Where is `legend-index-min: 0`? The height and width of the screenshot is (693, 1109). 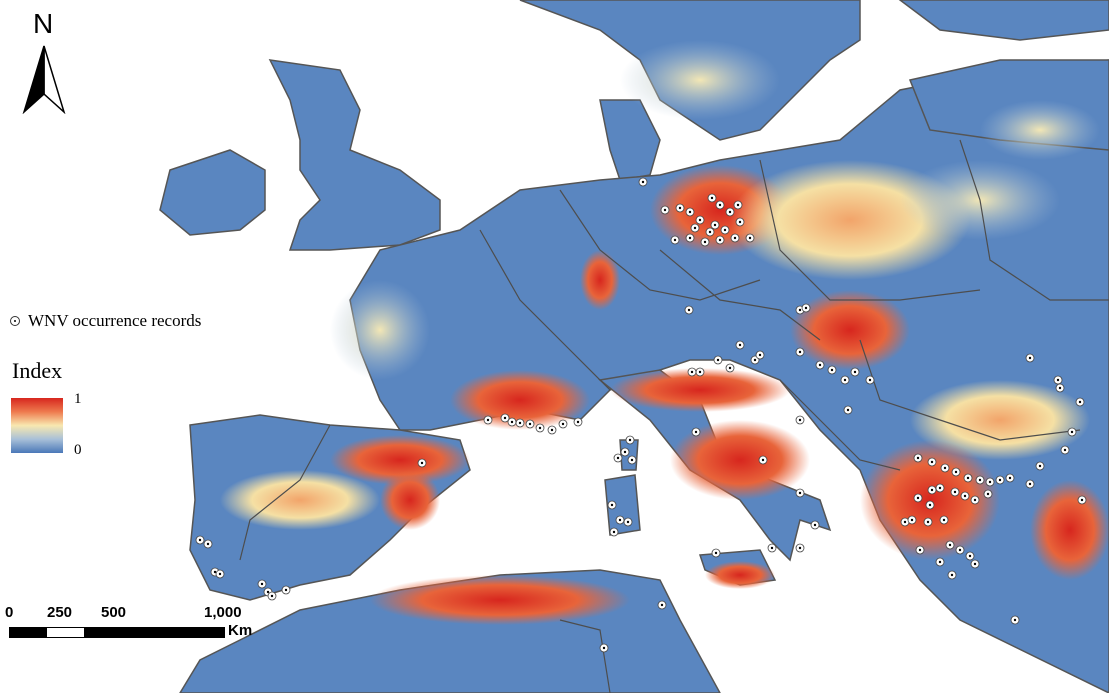
legend-index-min: 0 is located at coordinates (78, 450).